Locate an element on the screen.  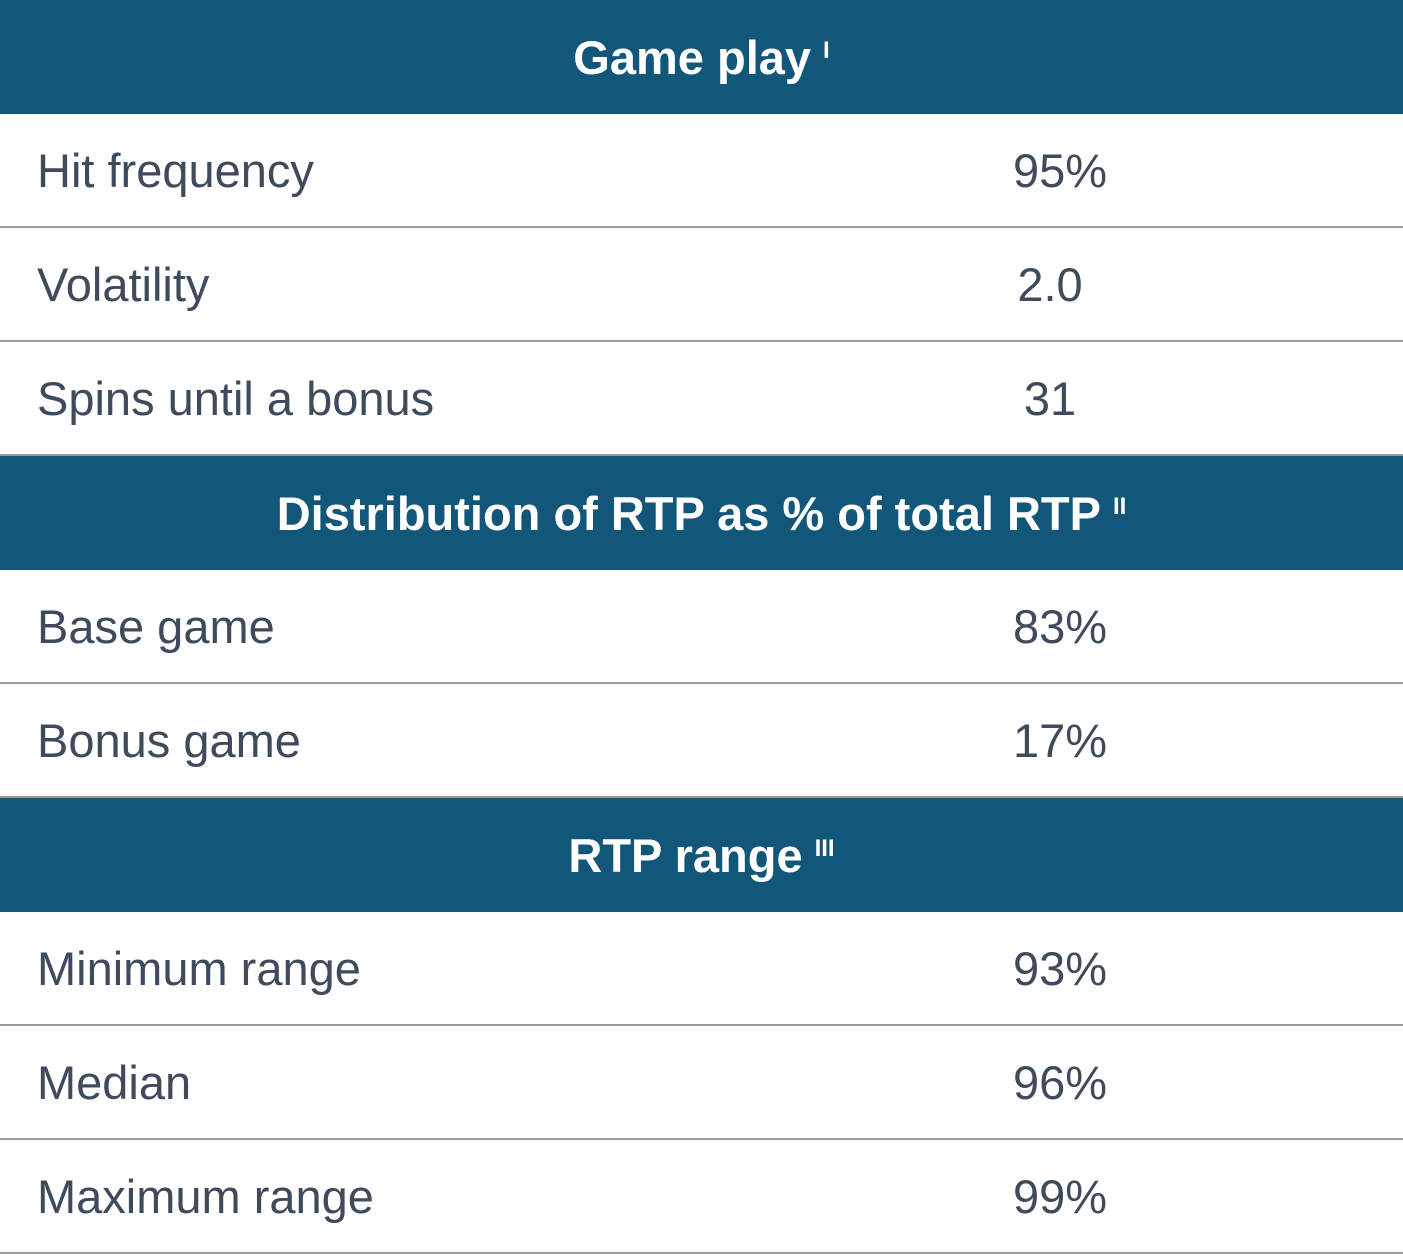
row-value: 17% is located at coordinates (1060, 740).